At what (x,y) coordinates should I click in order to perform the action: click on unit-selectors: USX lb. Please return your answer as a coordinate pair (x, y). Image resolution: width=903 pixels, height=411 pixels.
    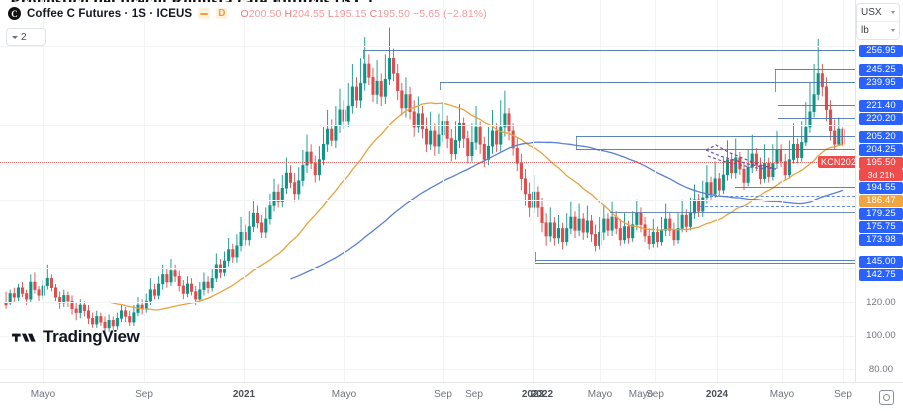
    Looking at the image, I should click on (878, 21).